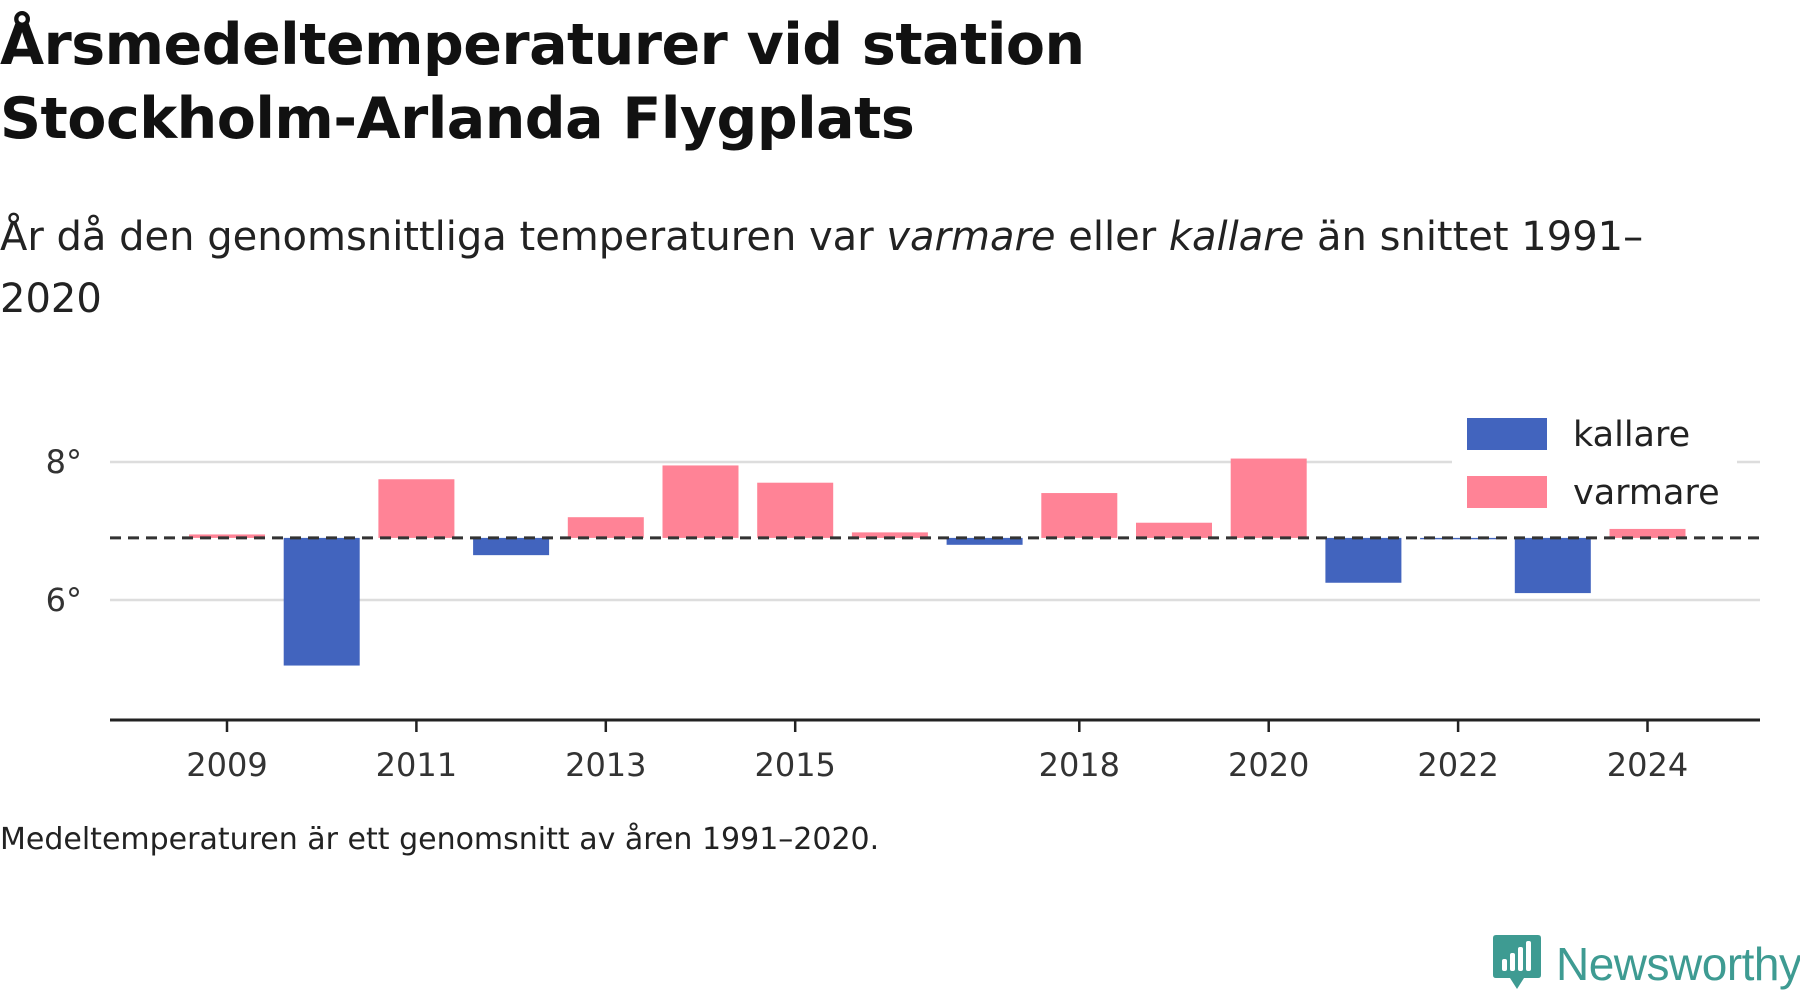 This screenshot has width=1800, height=1000. Describe the element at coordinates (1678, 964) in the screenshot. I see `brand-name: Newsworthy` at that location.